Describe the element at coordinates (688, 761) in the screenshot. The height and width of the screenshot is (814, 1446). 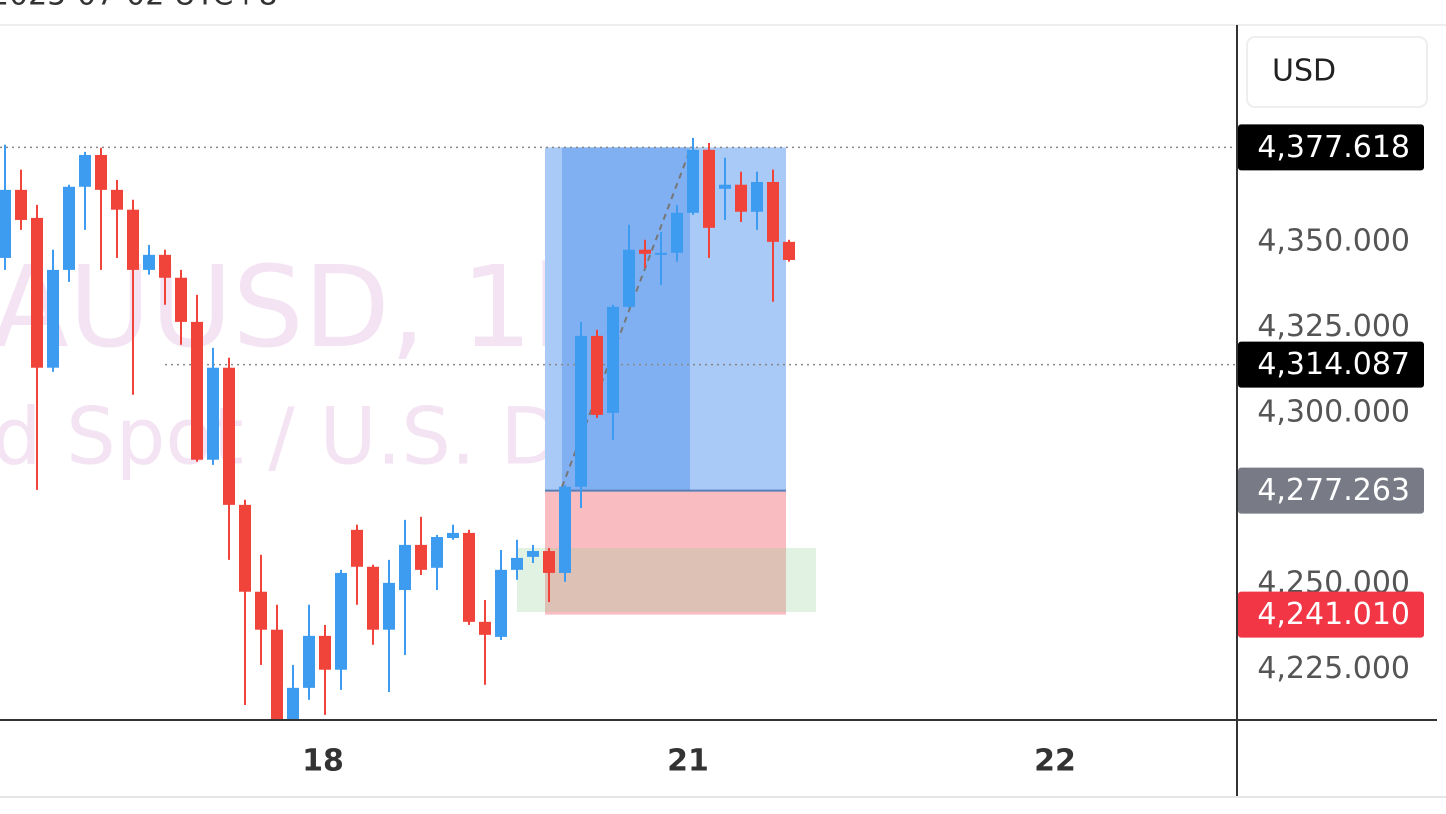
I see `x-tick-label: 21` at that location.